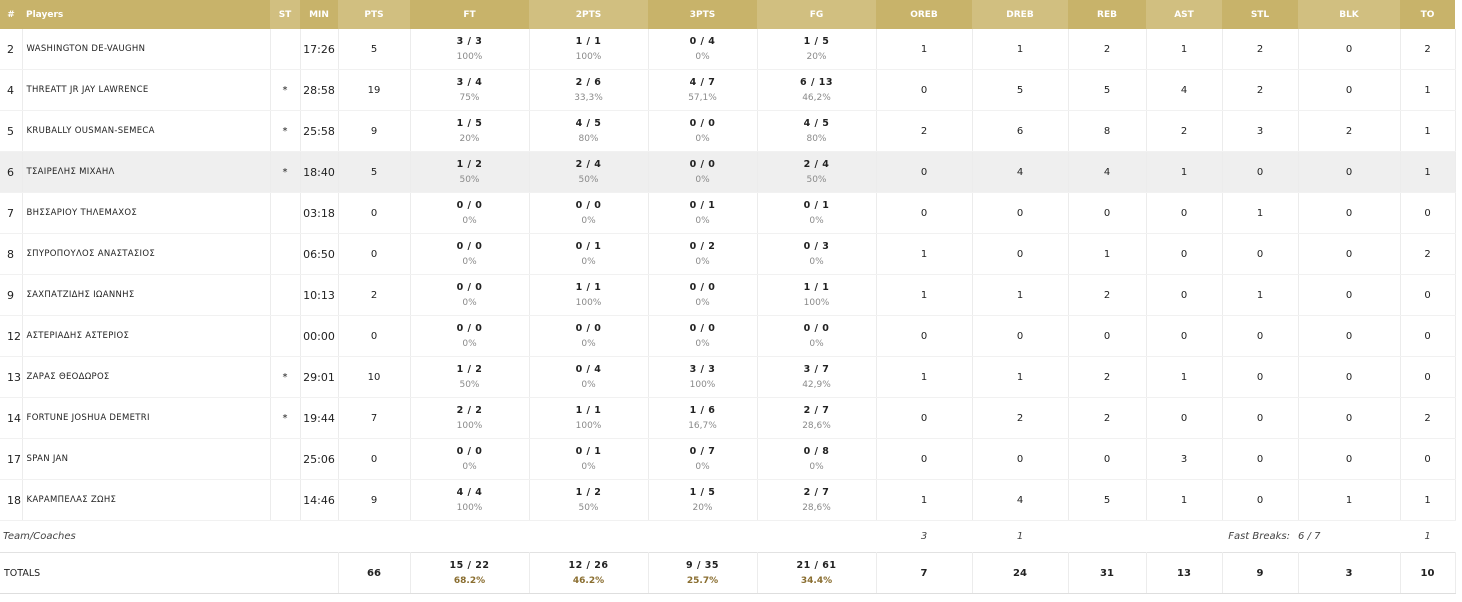 This screenshot has width=1462, height=602. I want to click on player-name: ΣΠΥΡΟΠΟΥΛΟΣ ΑΝΑΣΤΑΣΙΟΣ, so click(146, 254).